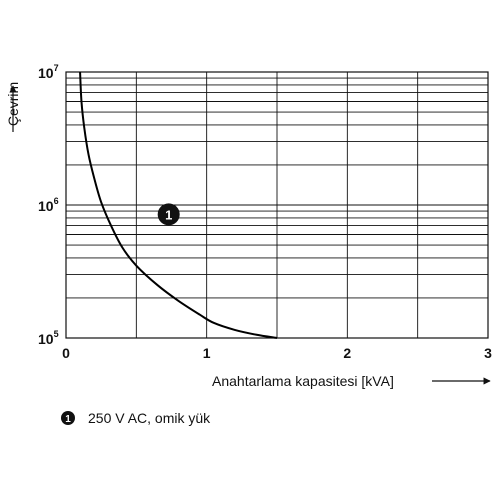 The width and height of the screenshot is (500, 500). What do you see at coordinates (48, 205) in the screenshot?
I see `y-tick-label: 10⁶` at bounding box center [48, 205].